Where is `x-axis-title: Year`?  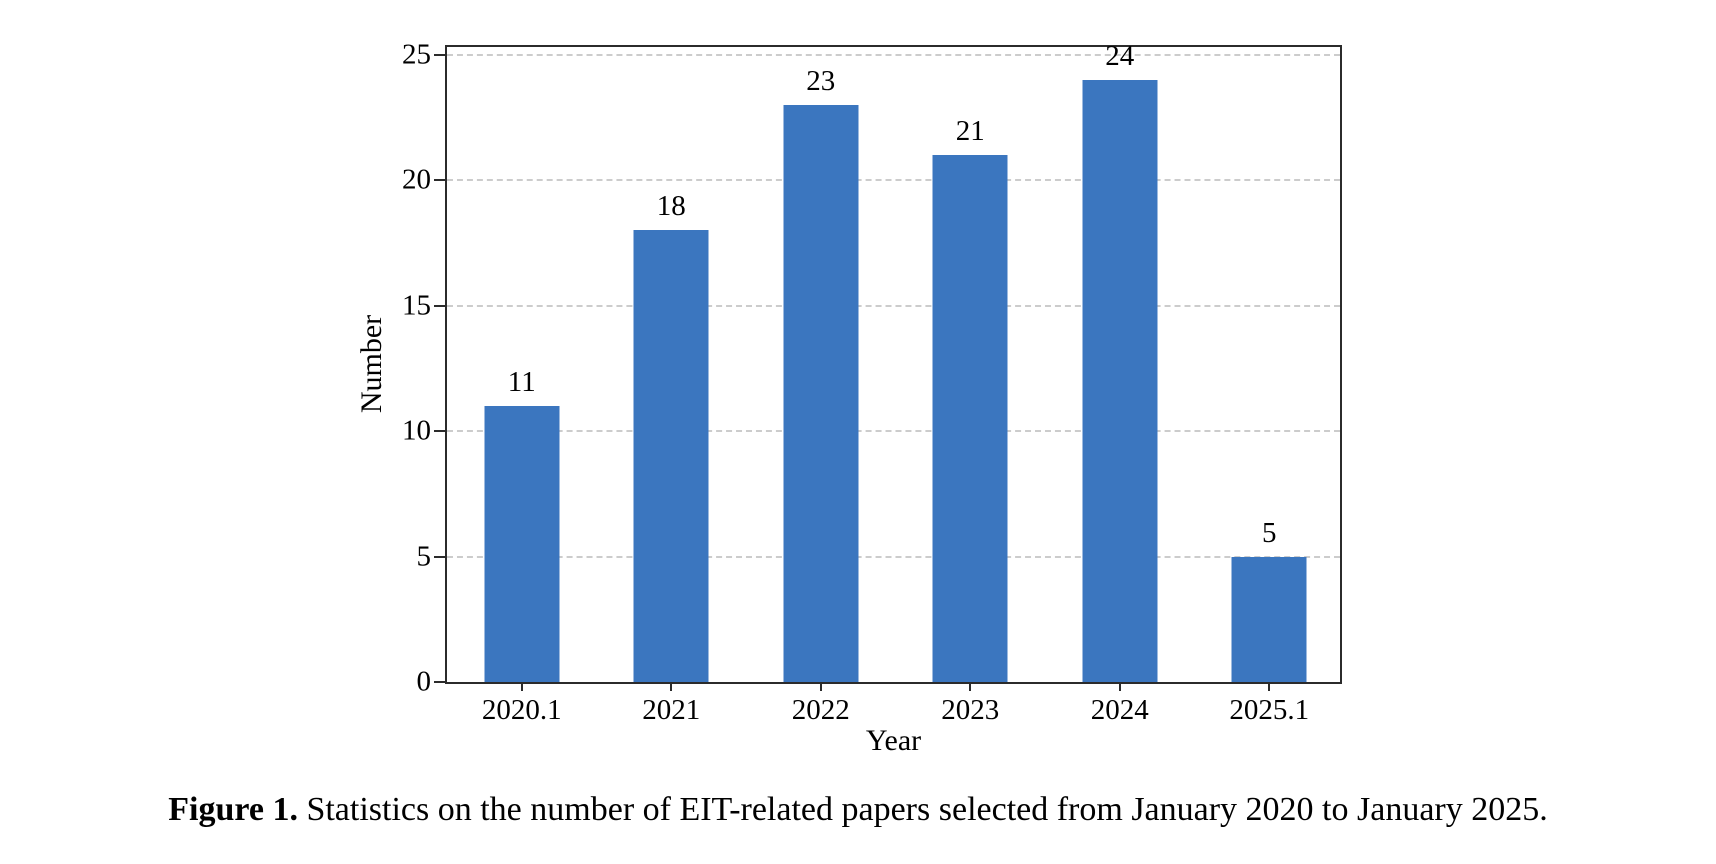
x-axis-title: Year is located at coordinates (893, 740).